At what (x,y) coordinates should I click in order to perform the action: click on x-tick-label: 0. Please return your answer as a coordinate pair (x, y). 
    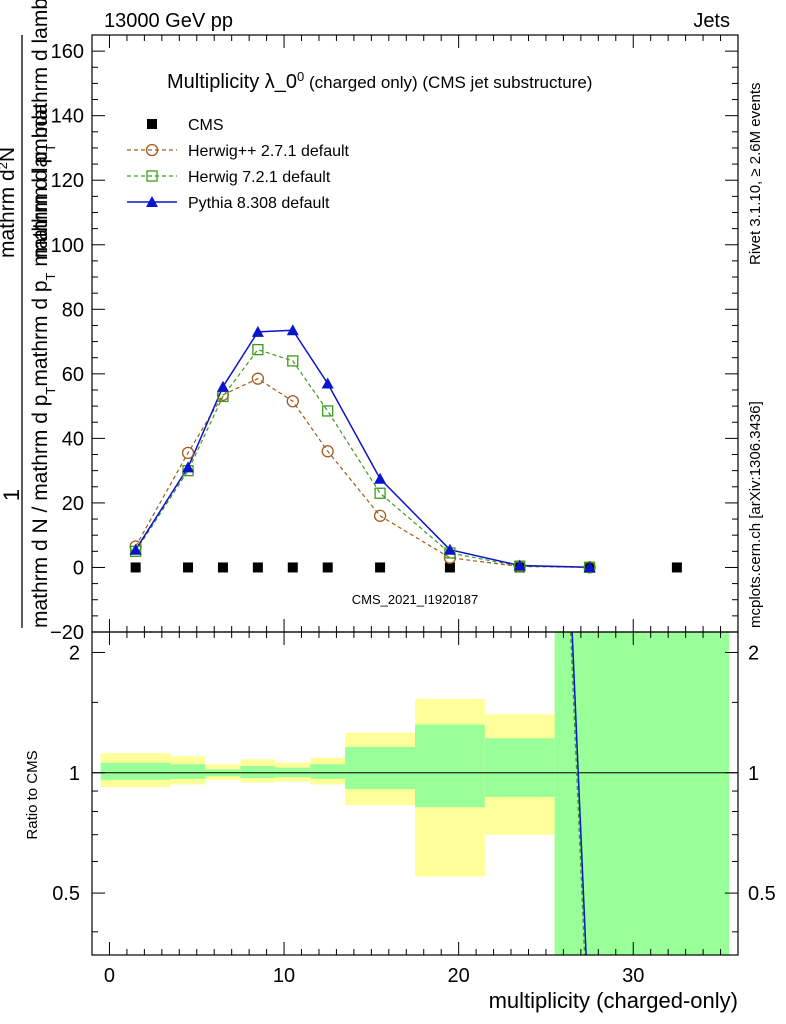
    Looking at the image, I should click on (109, 976).